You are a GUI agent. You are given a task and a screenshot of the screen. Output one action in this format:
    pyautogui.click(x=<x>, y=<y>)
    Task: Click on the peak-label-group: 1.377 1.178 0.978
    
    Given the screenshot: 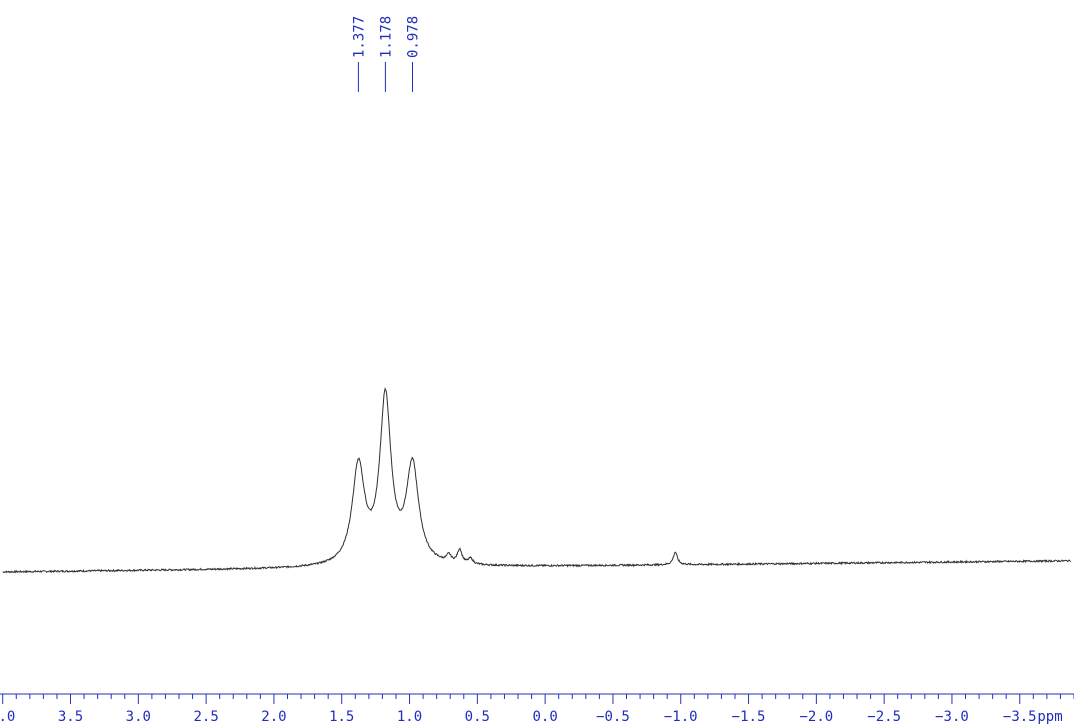 What is the action you would take?
    pyautogui.click(x=386, y=54)
    